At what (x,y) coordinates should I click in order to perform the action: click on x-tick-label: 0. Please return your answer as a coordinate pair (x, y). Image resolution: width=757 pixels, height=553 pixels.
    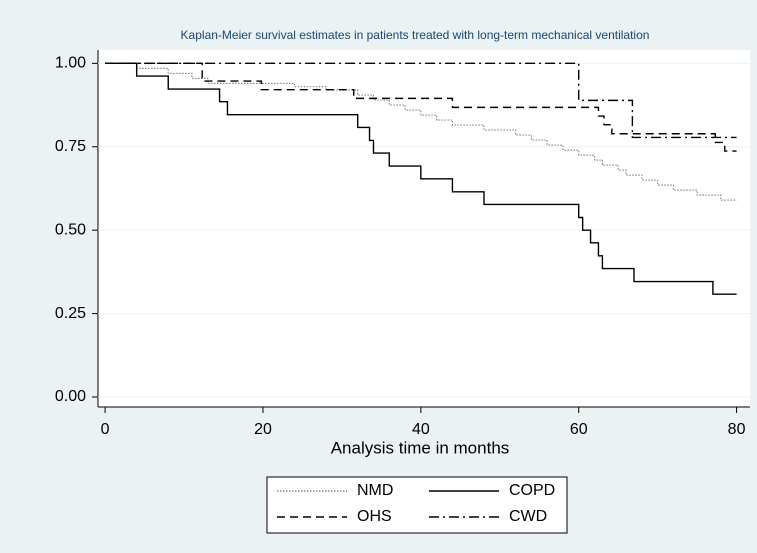
    Looking at the image, I should click on (105, 429).